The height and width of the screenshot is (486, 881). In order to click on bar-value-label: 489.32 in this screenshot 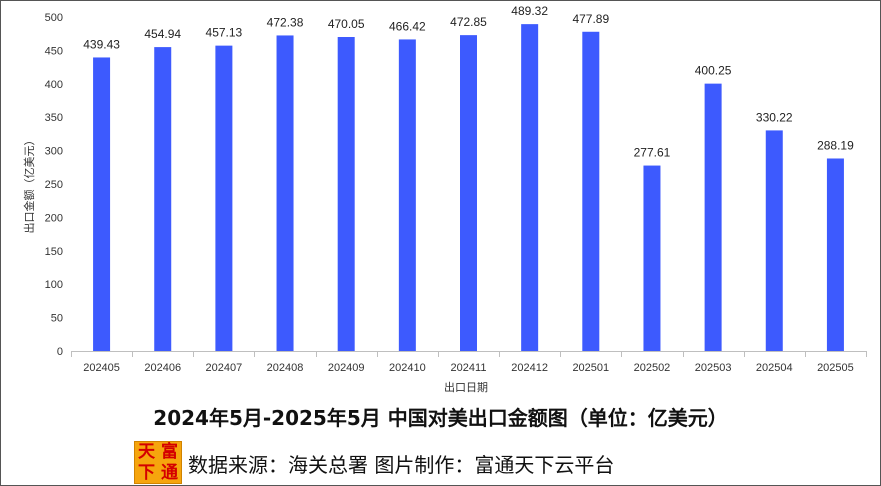, I will do `click(529, 11)`.